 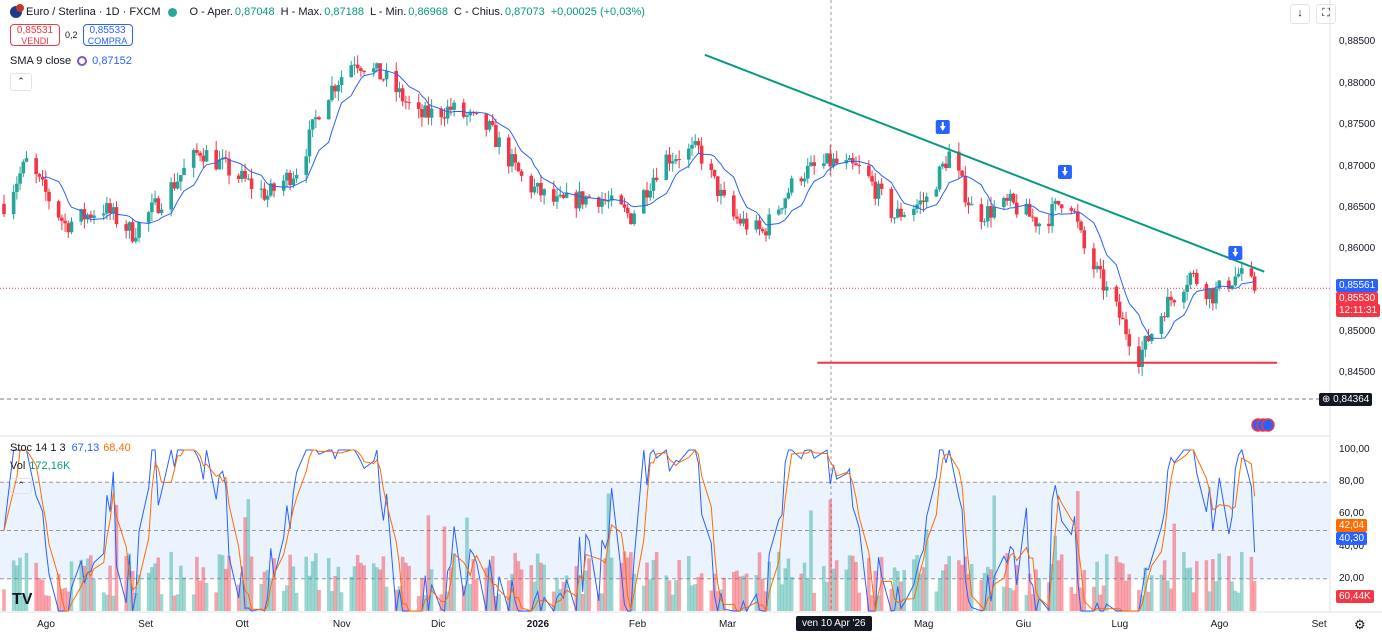 What do you see at coordinates (85, 448) in the screenshot?
I see `stoc-k-value: 67,13` at bounding box center [85, 448].